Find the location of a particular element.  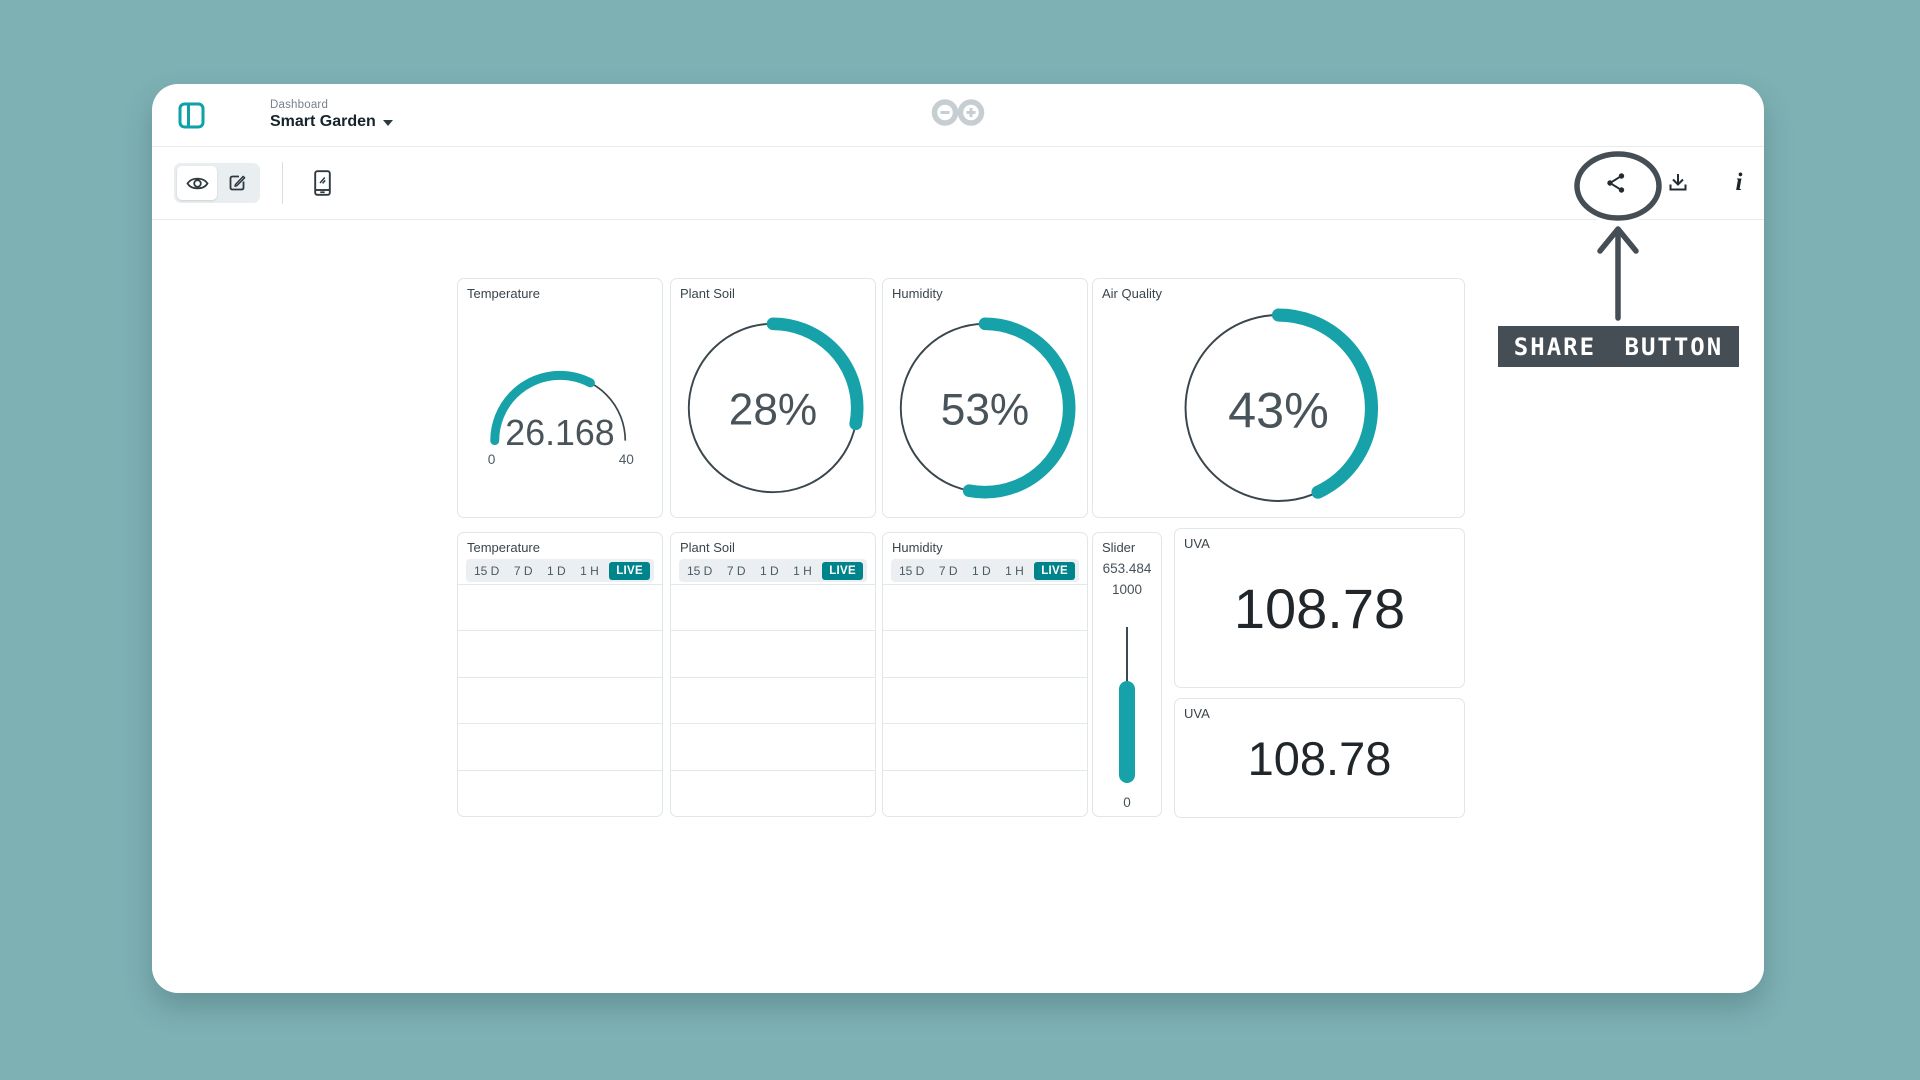

gauge-widget-humidity: Humidity 53% is located at coordinates (985, 398).